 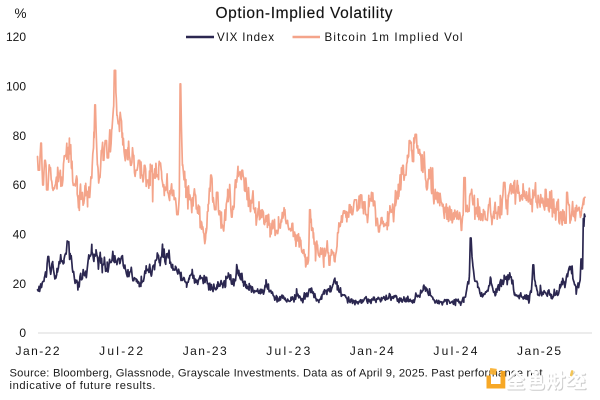 I want to click on svg-text: VIX Index, so click(x=245, y=37).